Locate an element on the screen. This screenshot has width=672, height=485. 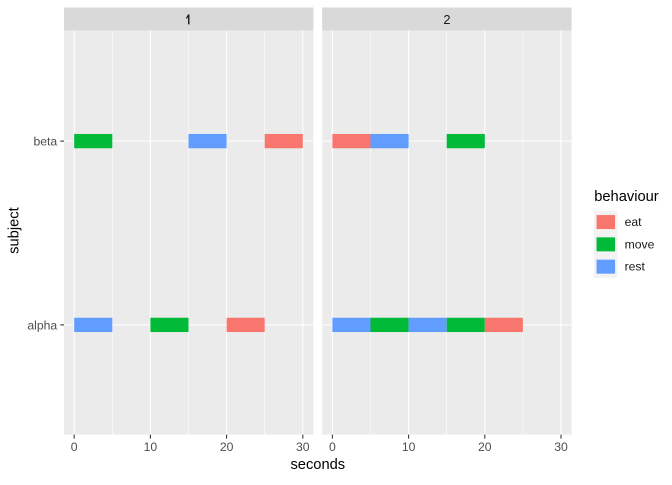
svg-text: alpha is located at coordinates (42, 326).